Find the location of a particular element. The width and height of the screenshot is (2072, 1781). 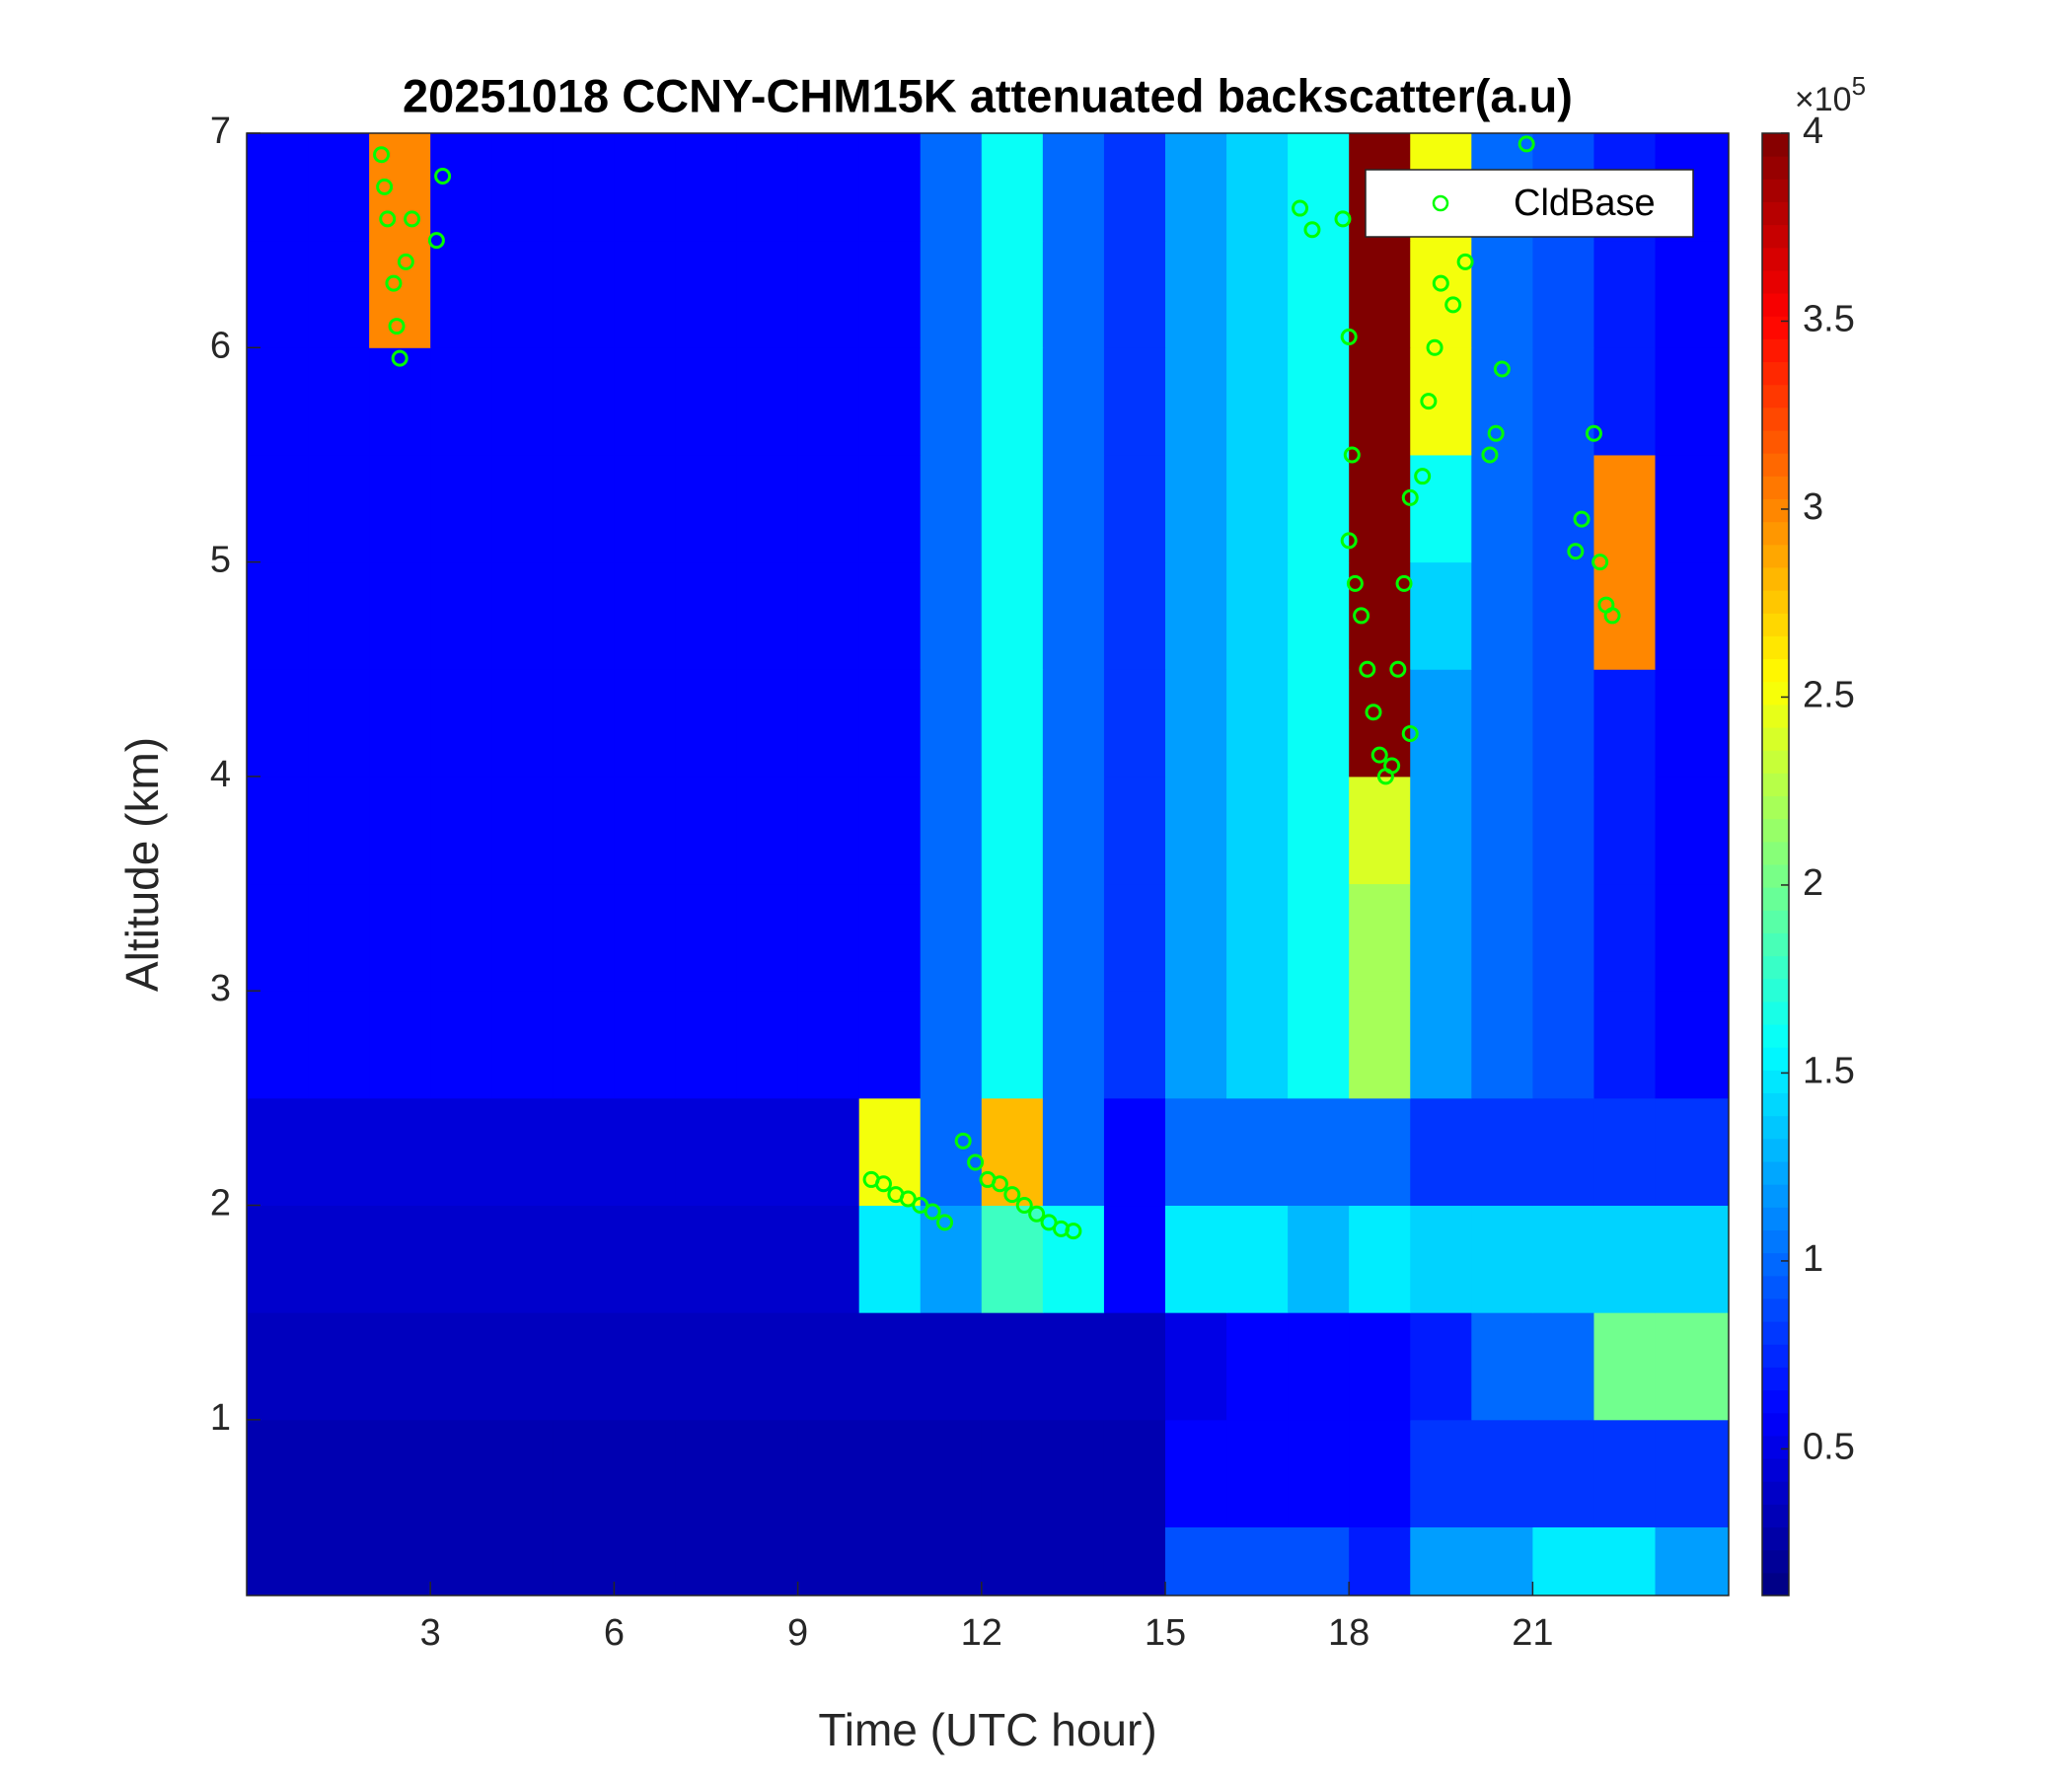

colorbar: 0.5 1 1.5 2 2.5 3 3.5 4×105 is located at coordinates (1814, 833).